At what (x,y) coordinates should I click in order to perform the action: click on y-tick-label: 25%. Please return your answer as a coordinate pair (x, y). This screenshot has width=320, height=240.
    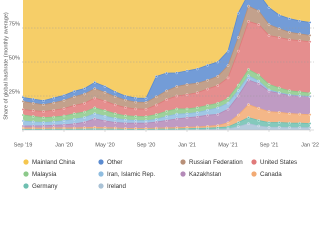
    Looking at the image, I should click on (14, 92).